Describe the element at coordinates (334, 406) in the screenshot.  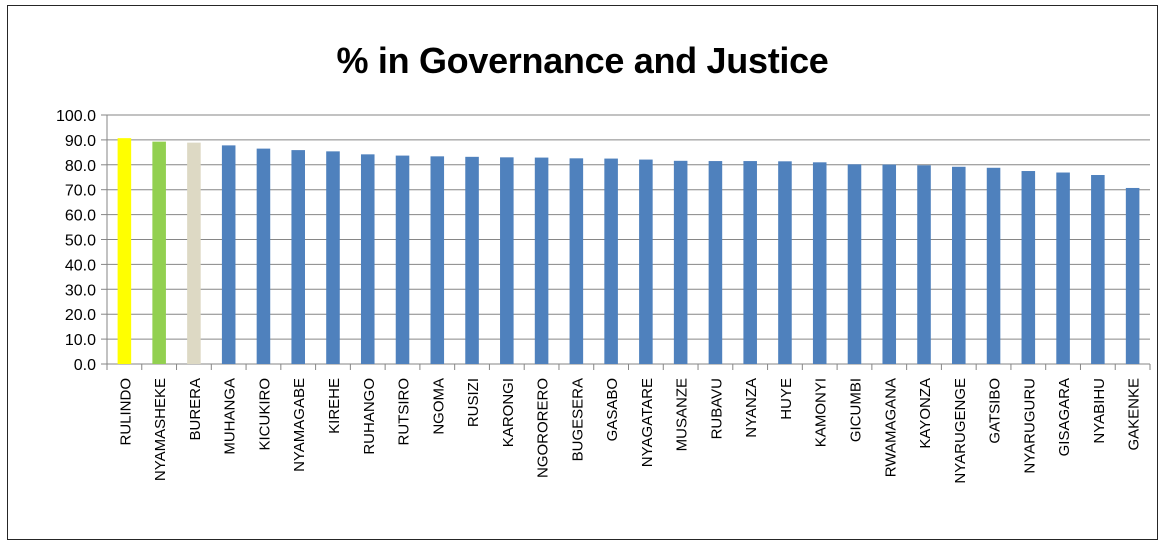
I see `x-tick-label: KIREHE` at that location.